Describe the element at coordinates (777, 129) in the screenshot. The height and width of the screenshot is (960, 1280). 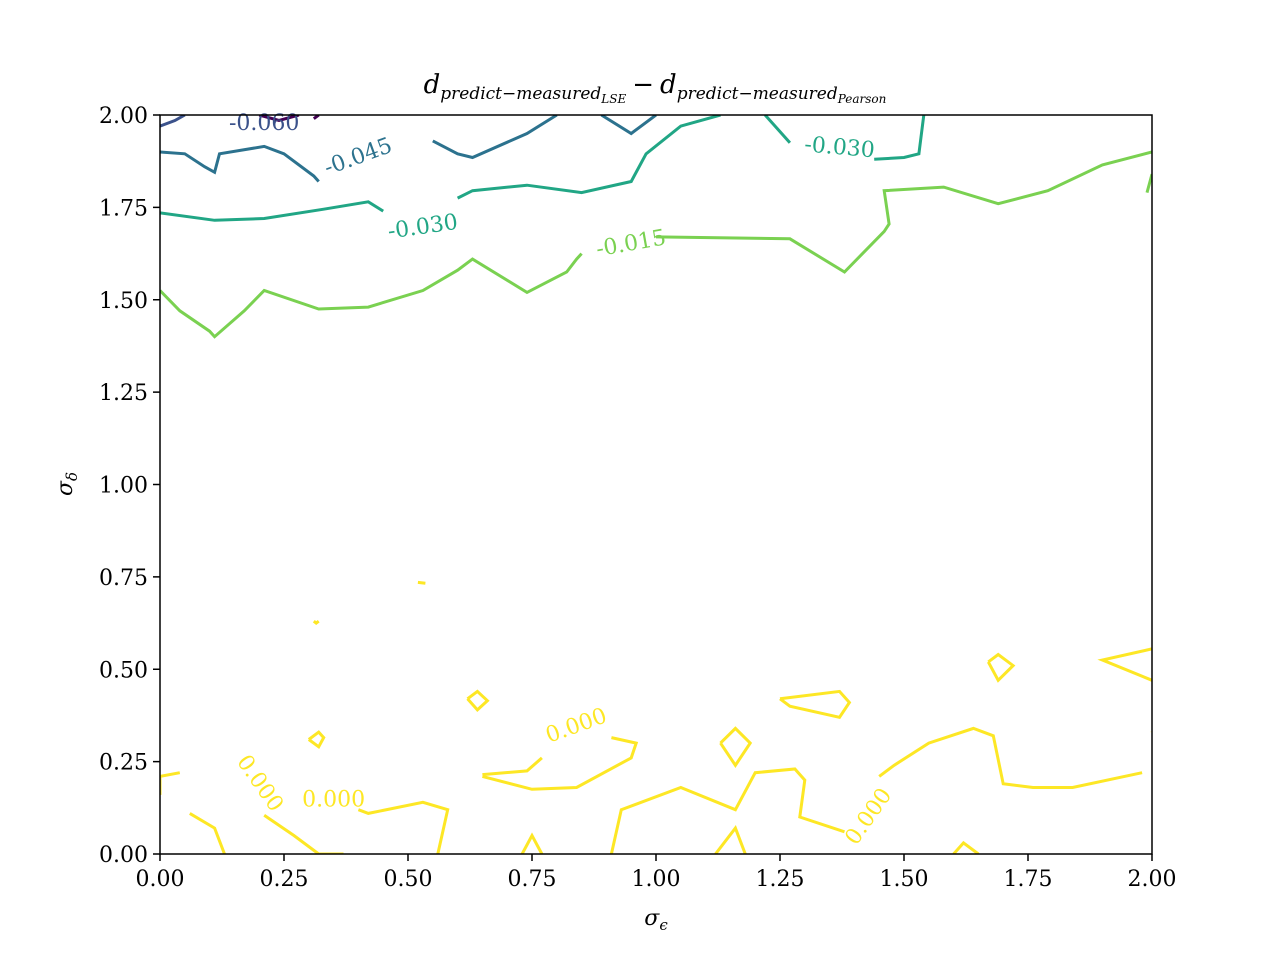
I see `contour--0.030-seg-2` at that location.